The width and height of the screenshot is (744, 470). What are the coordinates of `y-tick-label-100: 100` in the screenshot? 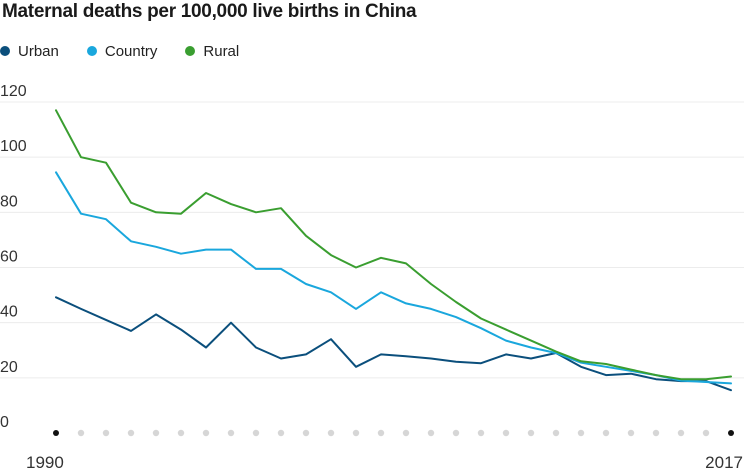 It's located at (13, 146).